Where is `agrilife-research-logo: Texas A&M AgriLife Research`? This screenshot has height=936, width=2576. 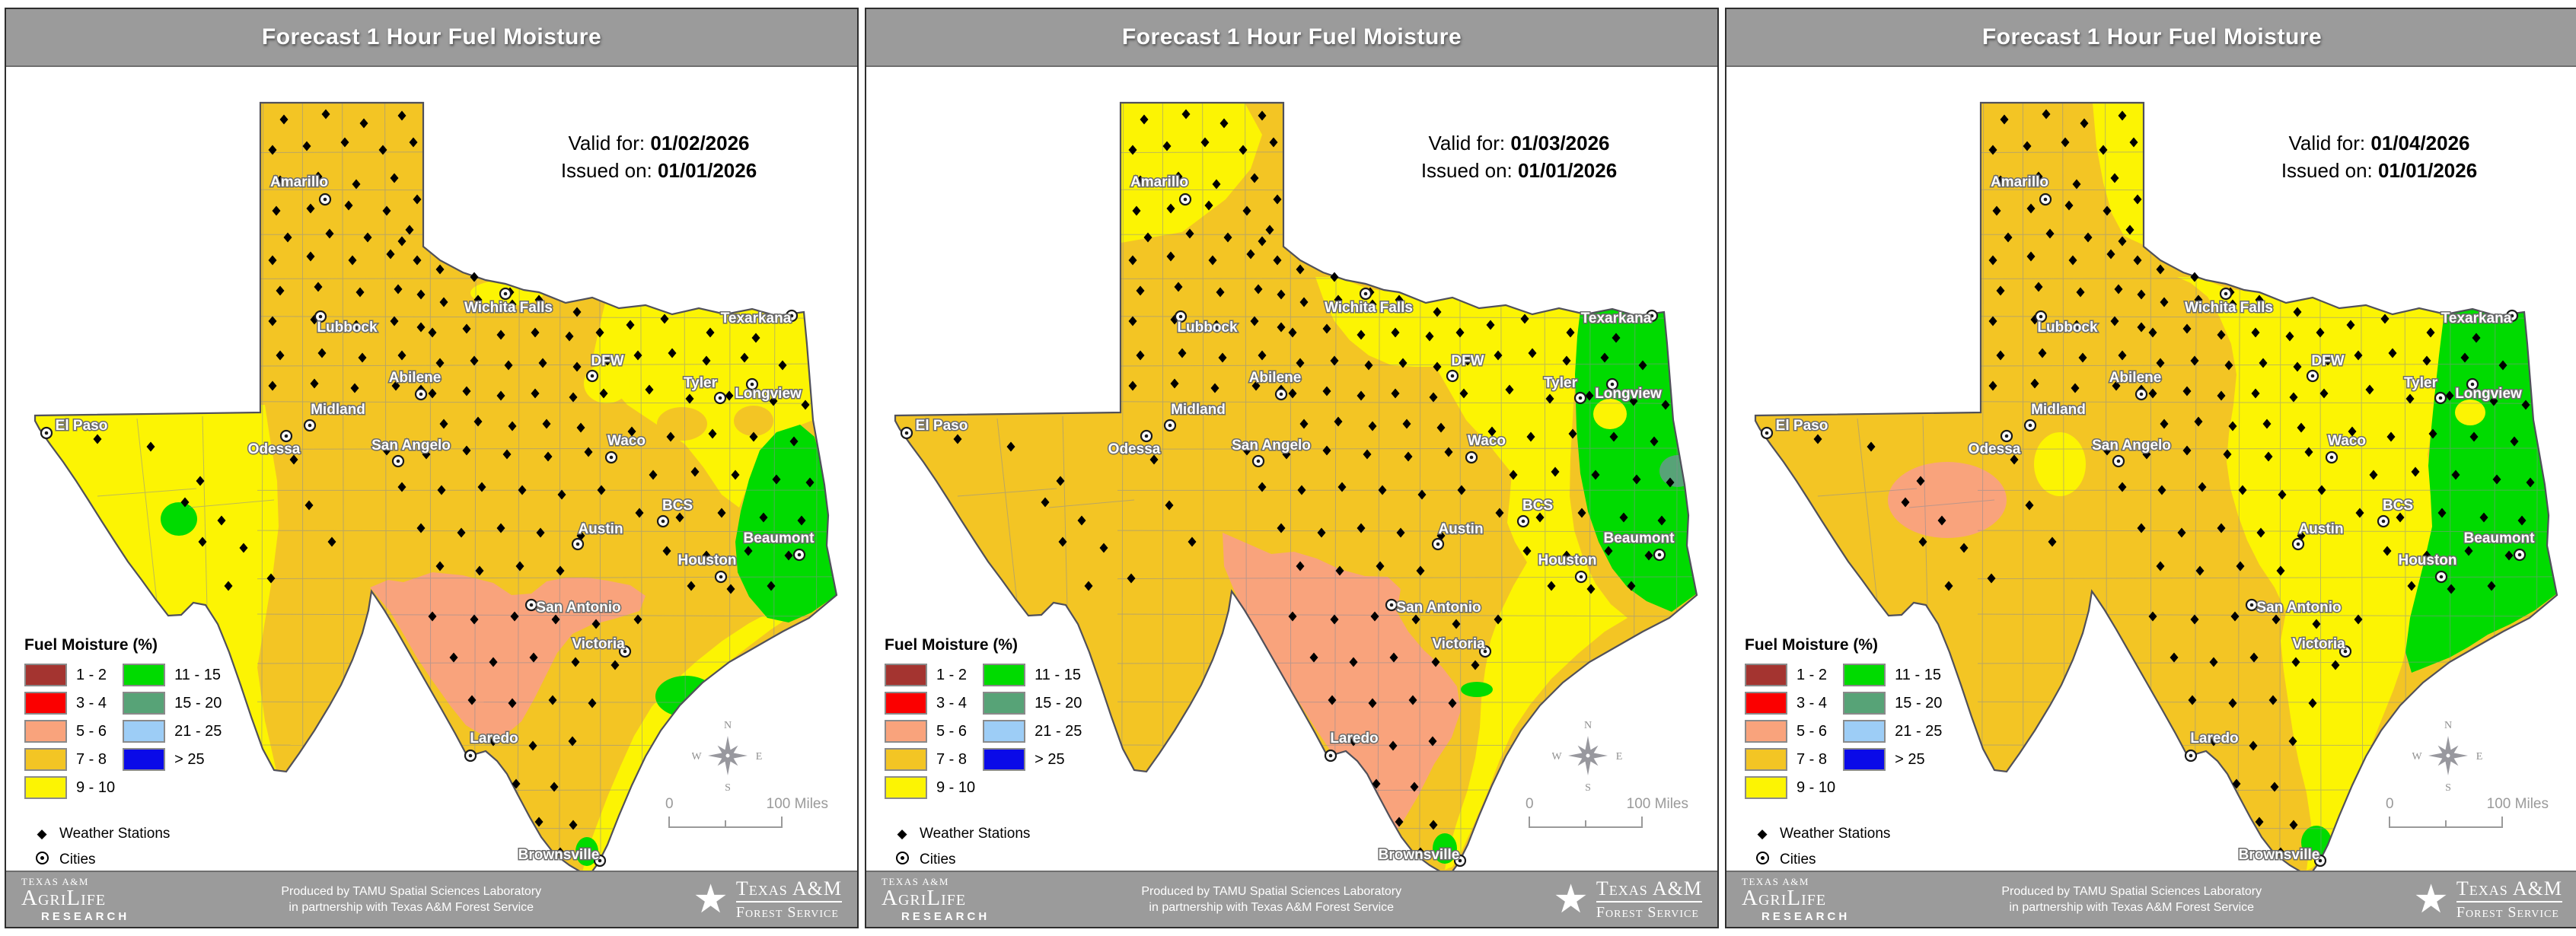
agrilife-research-logo: Texas A&M AgriLife Research is located at coordinates (936, 899).